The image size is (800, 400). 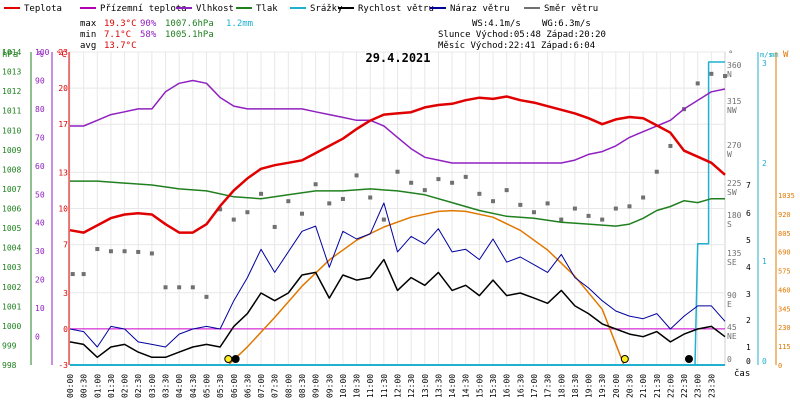 I want to click on chart-title: 29.4.2021, so click(x=397, y=58).